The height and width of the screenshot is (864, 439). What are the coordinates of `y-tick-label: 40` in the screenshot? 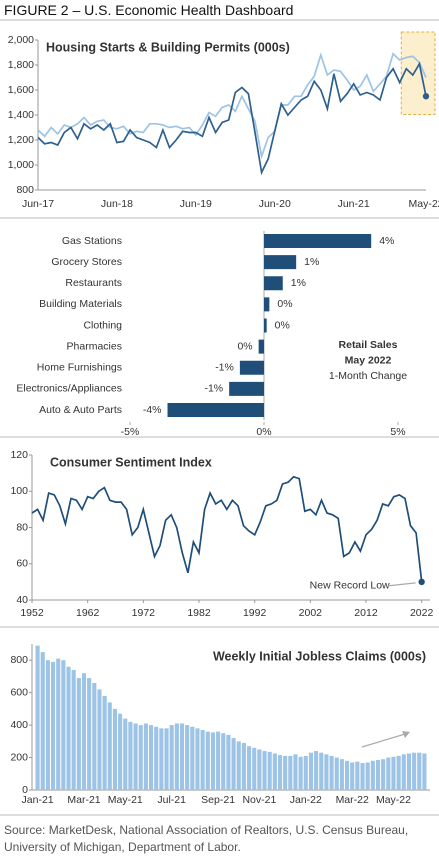 It's located at (22, 600).